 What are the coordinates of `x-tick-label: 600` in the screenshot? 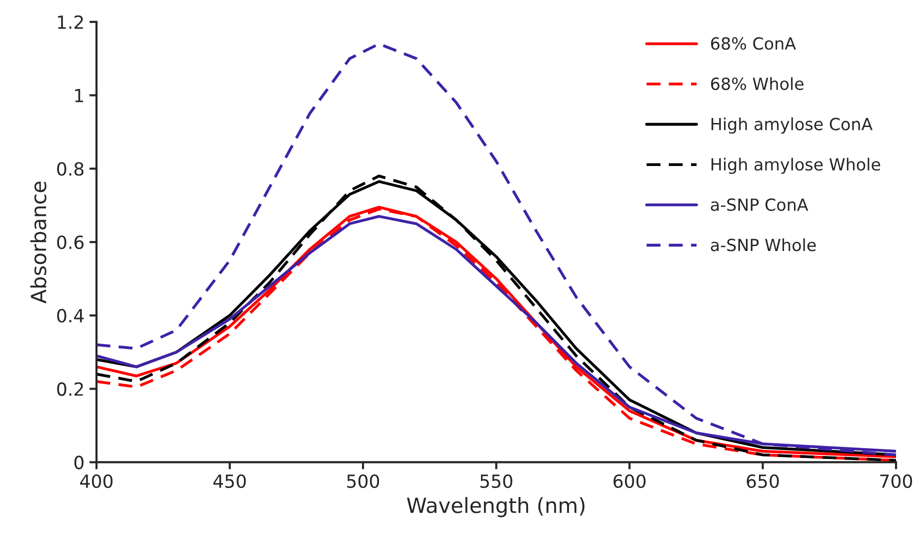 It's located at (630, 481).